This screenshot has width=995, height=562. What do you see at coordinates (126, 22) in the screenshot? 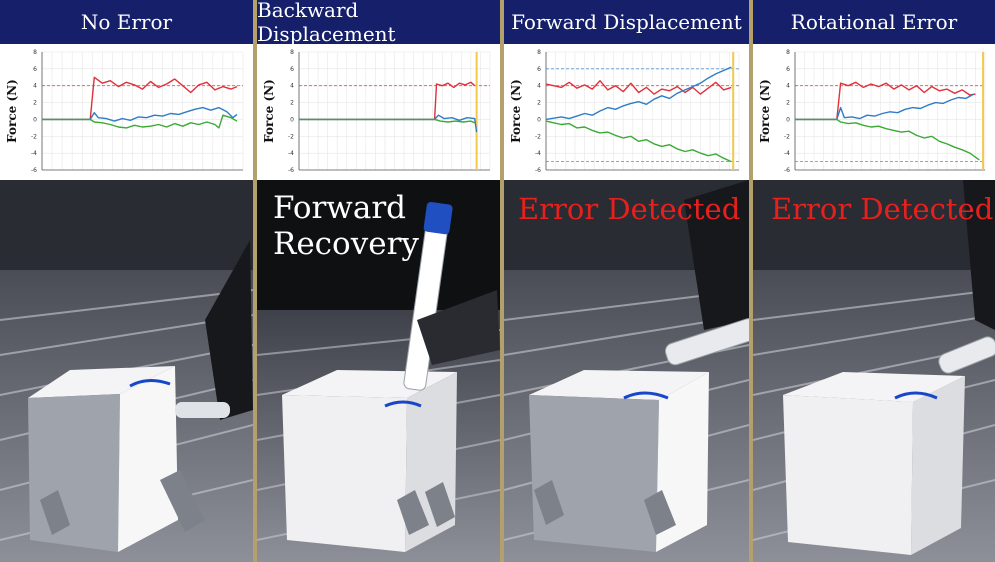
I see `panel-title: No Error` at bounding box center [126, 22].